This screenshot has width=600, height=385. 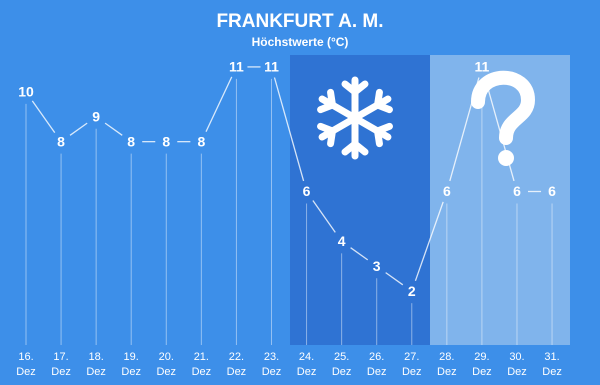 I want to click on x-tick-label: 26. Dez, so click(x=376, y=364).